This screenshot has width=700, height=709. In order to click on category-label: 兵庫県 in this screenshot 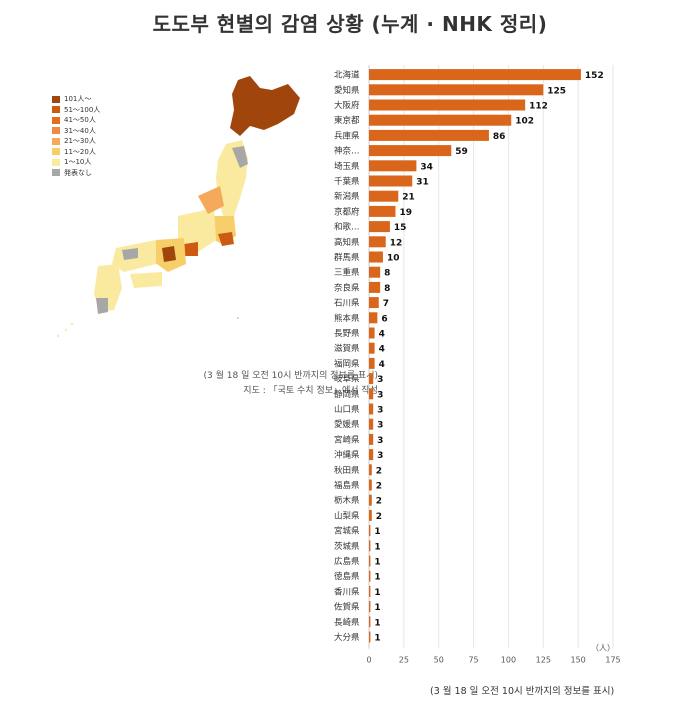, I will do `click(347, 135)`.